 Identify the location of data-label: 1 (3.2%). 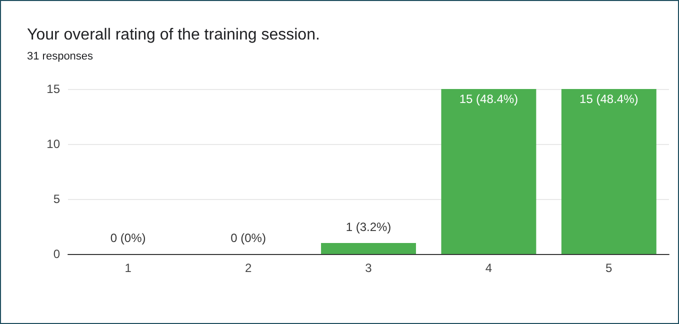
(369, 227).